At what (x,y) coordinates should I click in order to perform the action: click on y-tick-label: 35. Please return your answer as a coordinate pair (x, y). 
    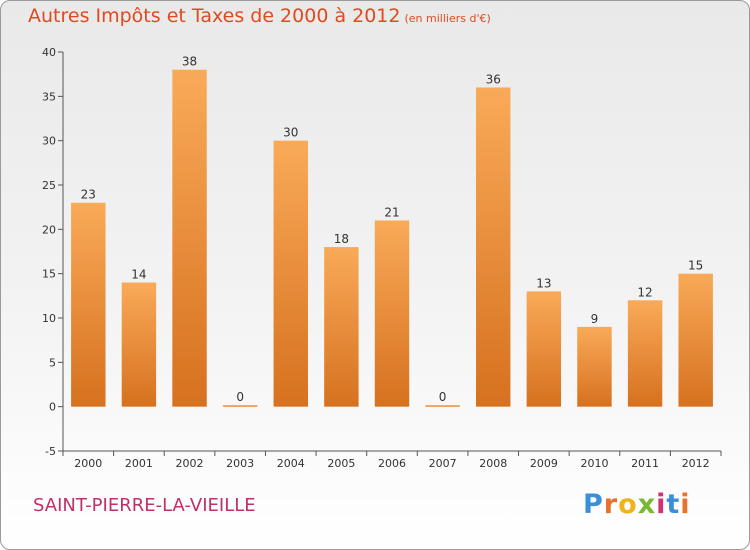
    Looking at the image, I should click on (49, 96).